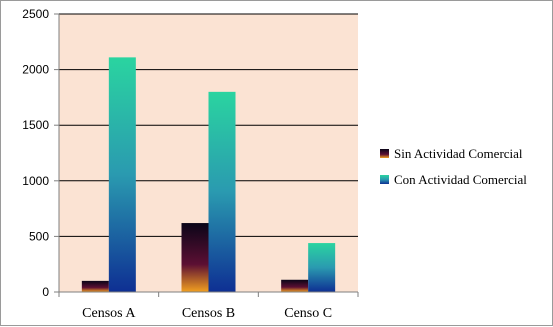  I want to click on y-tick-label: 1500, so click(35, 125).